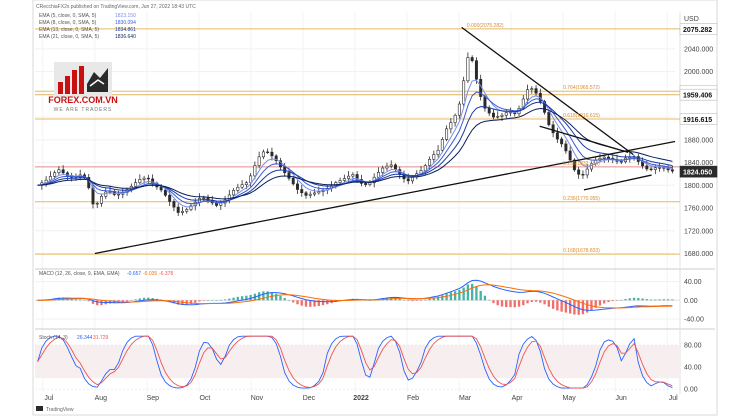 Image resolution: width=750 pixels, height=420 pixels. Describe the element at coordinates (39, 408) in the screenshot. I see `tradingview-icon` at that location.